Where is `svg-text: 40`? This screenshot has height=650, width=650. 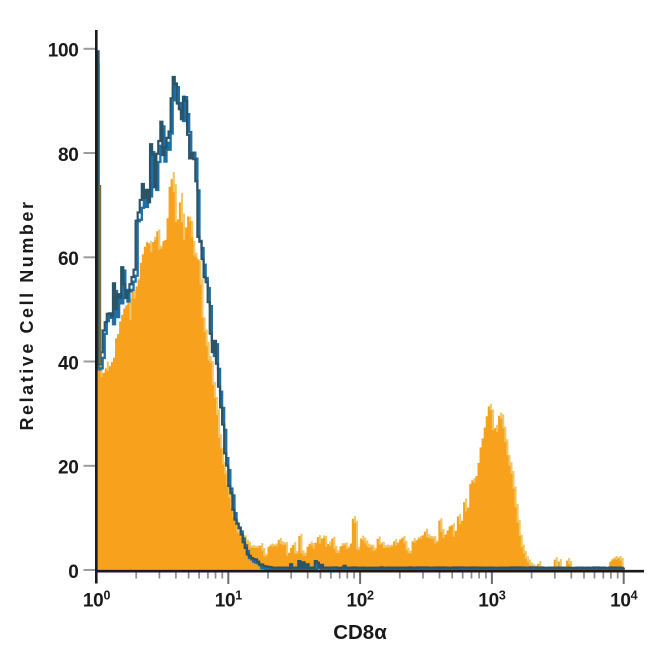 svg-text: 40 is located at coordinates (68, 363).